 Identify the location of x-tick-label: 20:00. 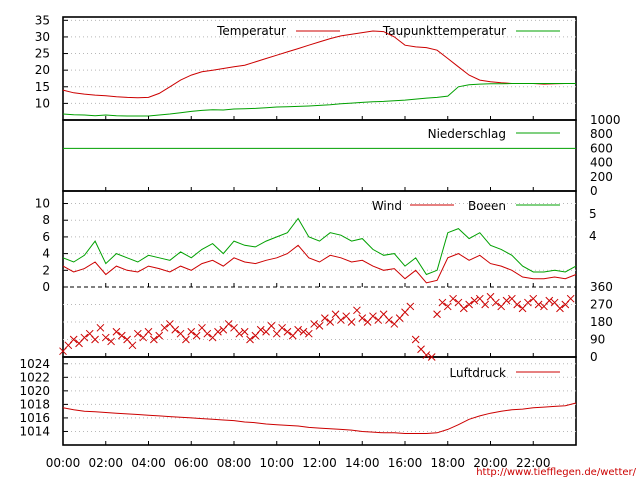
(490, 463).